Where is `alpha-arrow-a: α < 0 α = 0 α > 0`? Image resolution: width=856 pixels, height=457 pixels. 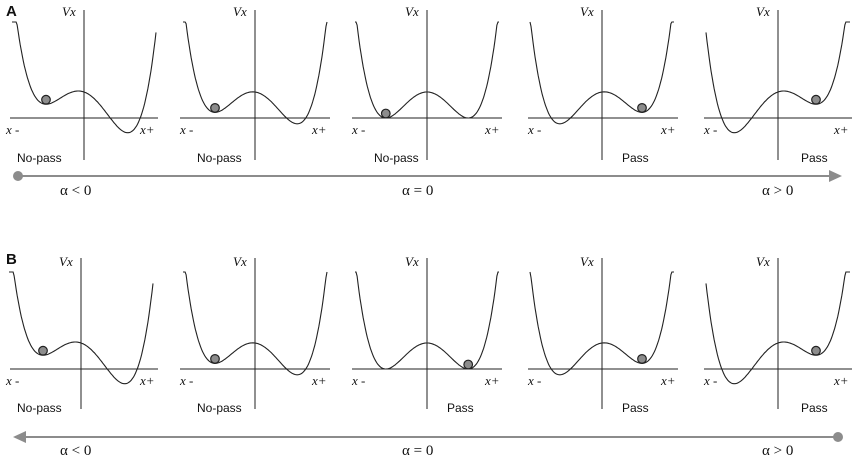
alpha-arrow-a: α < 0 α = 0 α > 0 is located at coordinates (427, 184).